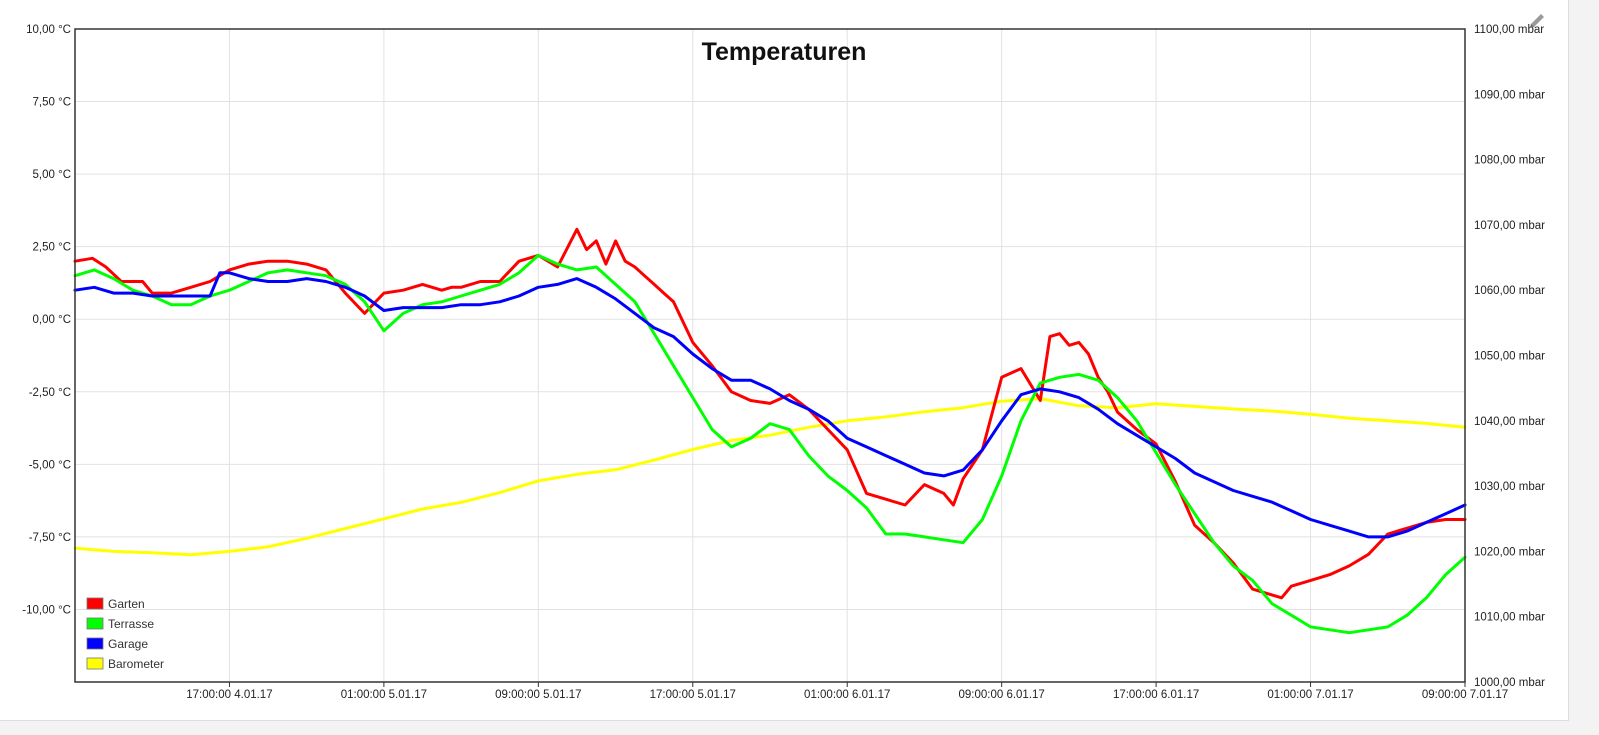 Image resolution: width=1599 pixels, height=735 pixels. I want to click on y-right-tick-label: 1040,00 mbar, so click(1509, 422).